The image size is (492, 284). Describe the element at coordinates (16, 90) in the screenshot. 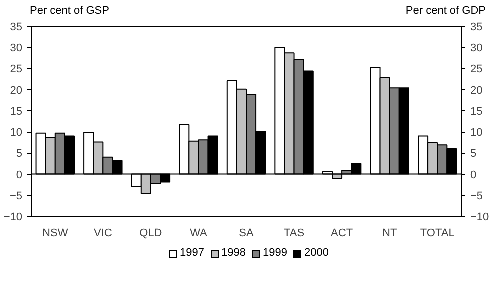

I see `y-tick-label: 20` at that location.